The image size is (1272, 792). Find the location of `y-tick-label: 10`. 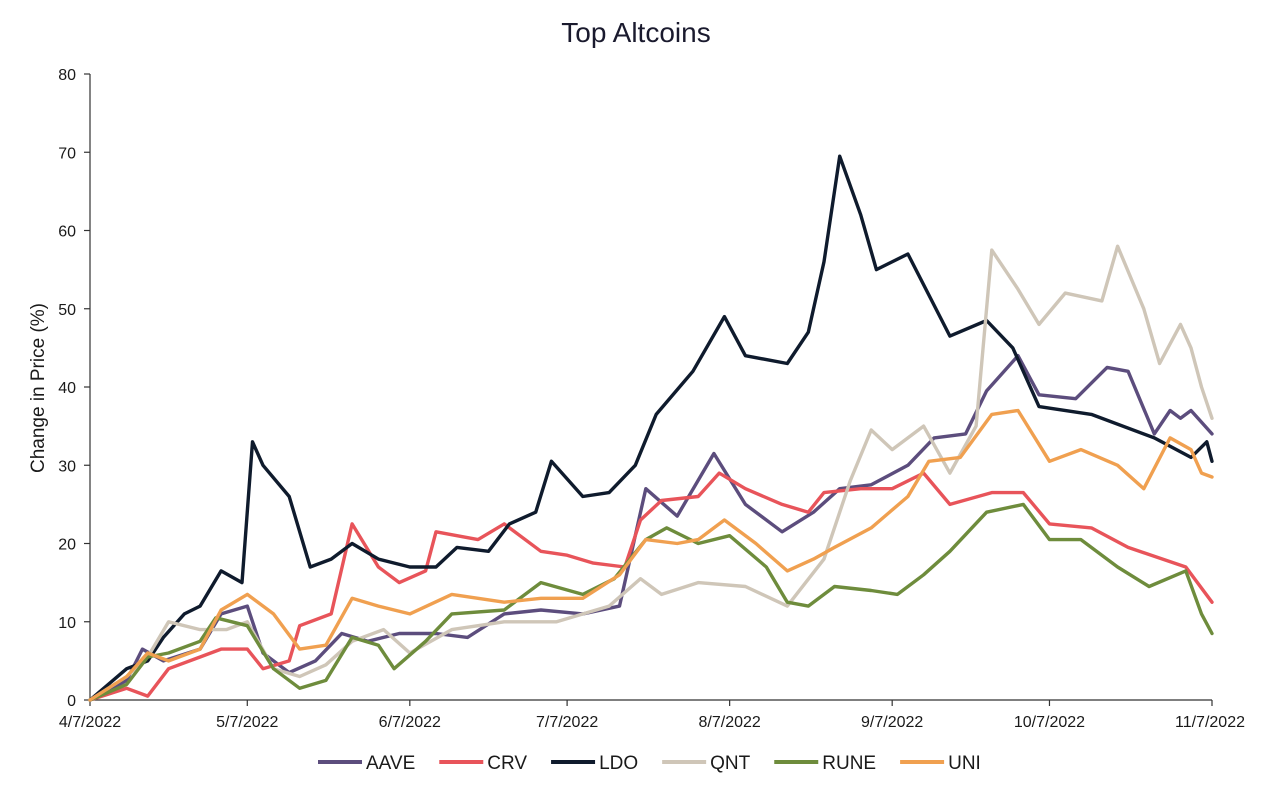

y-tick-label: 10 is located at coordinates (67, 623).